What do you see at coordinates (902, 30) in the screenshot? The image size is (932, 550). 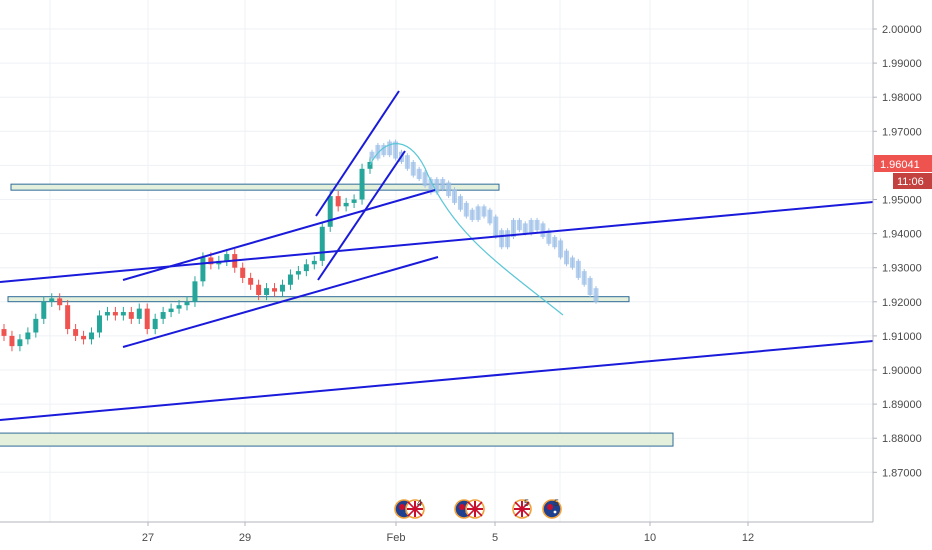 I see `price-tick-label: 2.00000` at bounding box center [902, 30].